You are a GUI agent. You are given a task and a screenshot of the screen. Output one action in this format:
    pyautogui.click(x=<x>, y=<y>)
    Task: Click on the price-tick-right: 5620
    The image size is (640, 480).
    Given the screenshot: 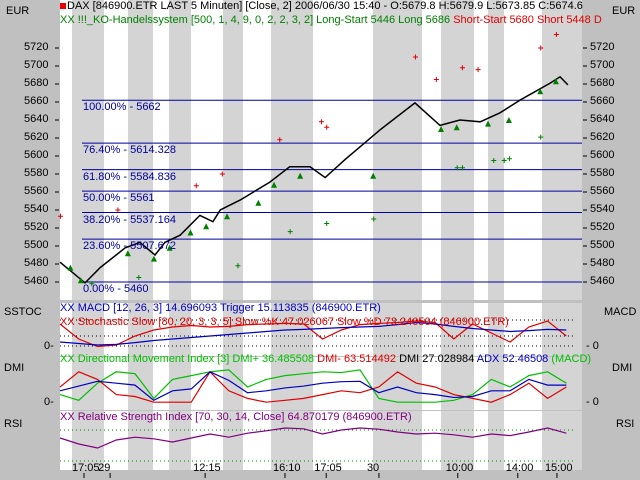 What is the action you would take?
    pyautogui.click(x=602, y=137)
    